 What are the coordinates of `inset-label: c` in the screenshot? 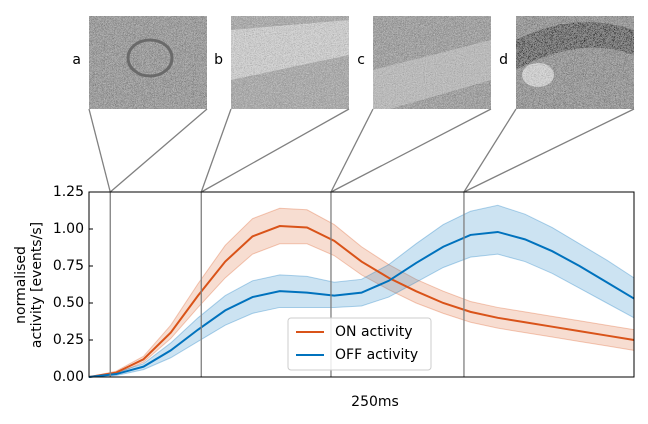 It's located at (361, 60).